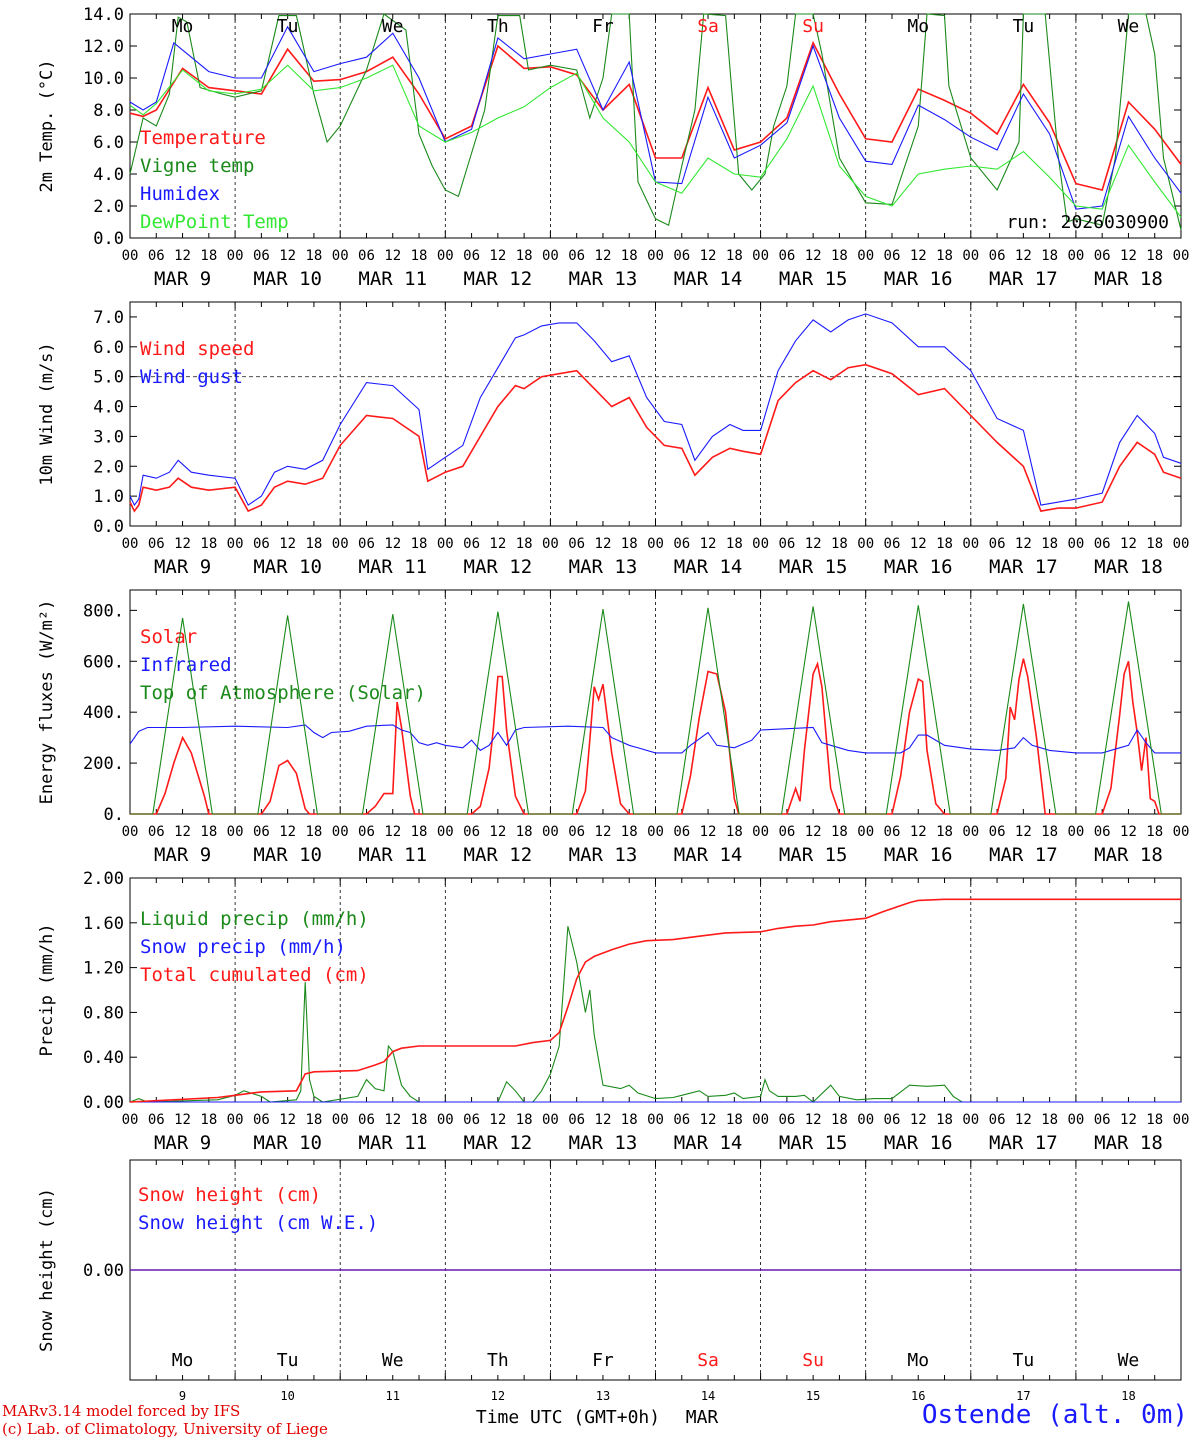 The height and width of the screenshot is (1440, 1194). I want to click on energy-date-label: MAR 17, so click(1023, 855).